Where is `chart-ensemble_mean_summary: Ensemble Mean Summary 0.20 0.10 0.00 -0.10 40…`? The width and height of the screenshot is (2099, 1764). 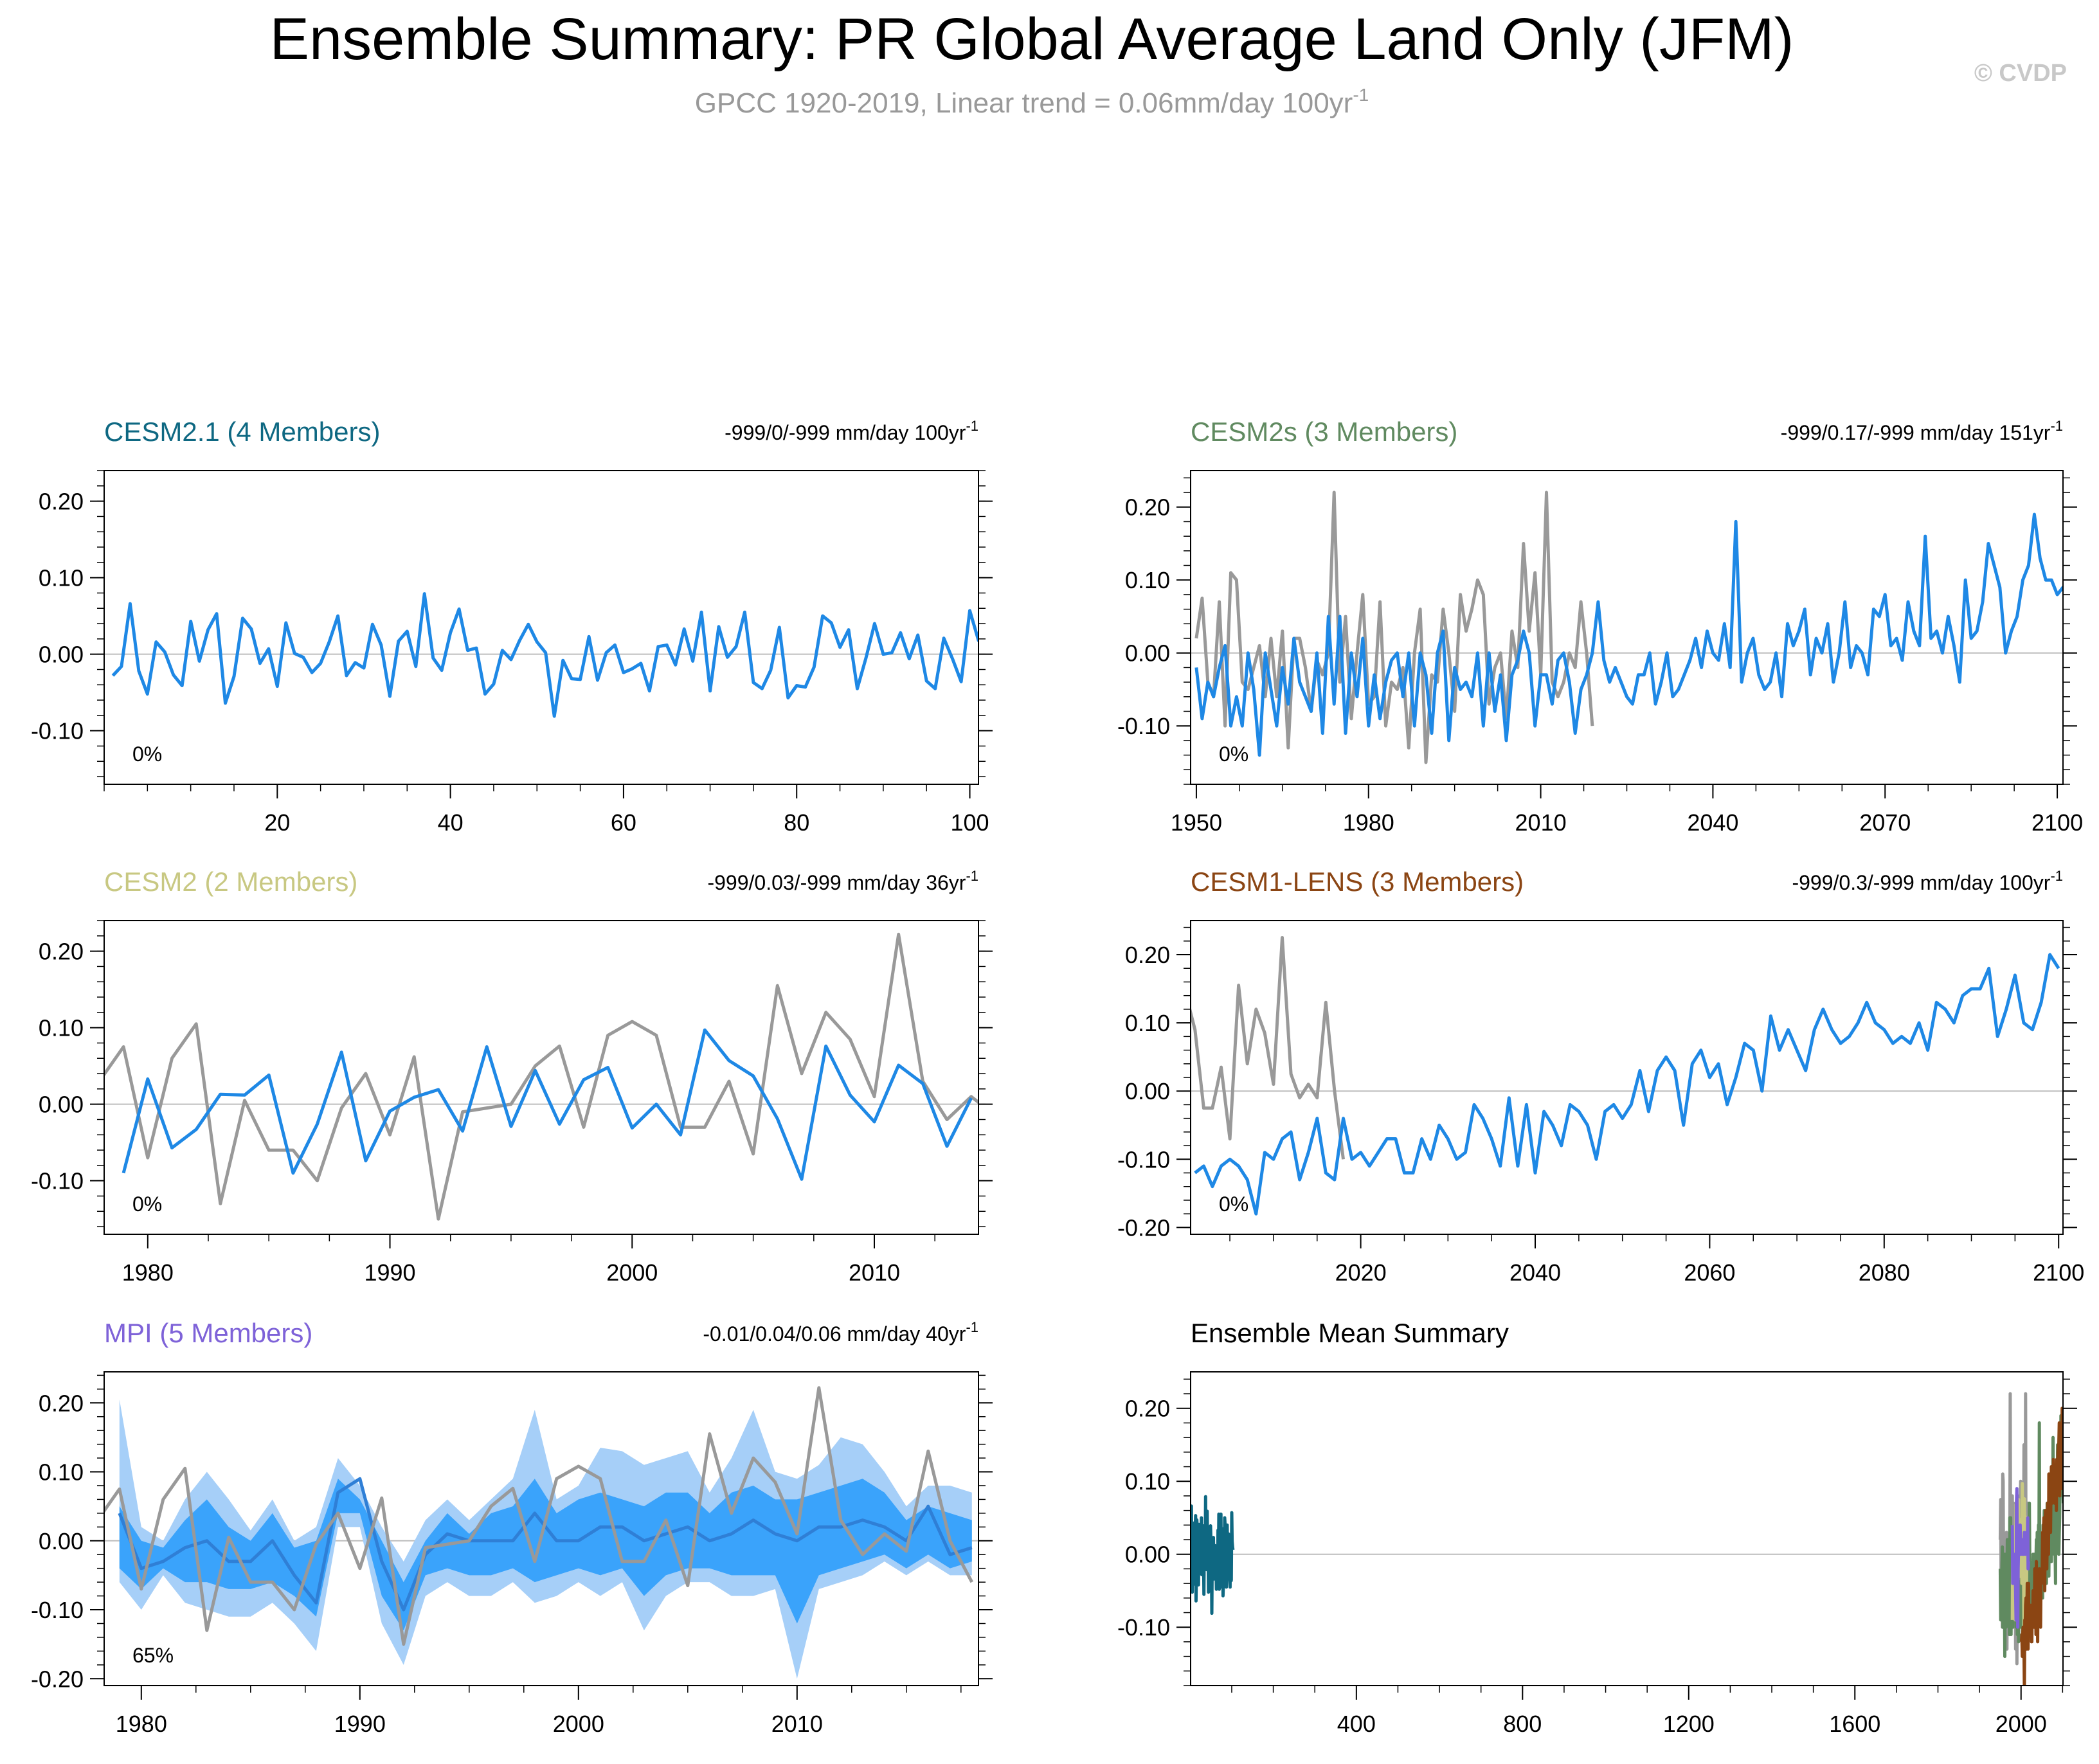
chart-ensemble_mean_summary: Ensemble Mean Summary 0.20 0.10 0.00 -0.10 40… is located at coordinates (1597, 1528).